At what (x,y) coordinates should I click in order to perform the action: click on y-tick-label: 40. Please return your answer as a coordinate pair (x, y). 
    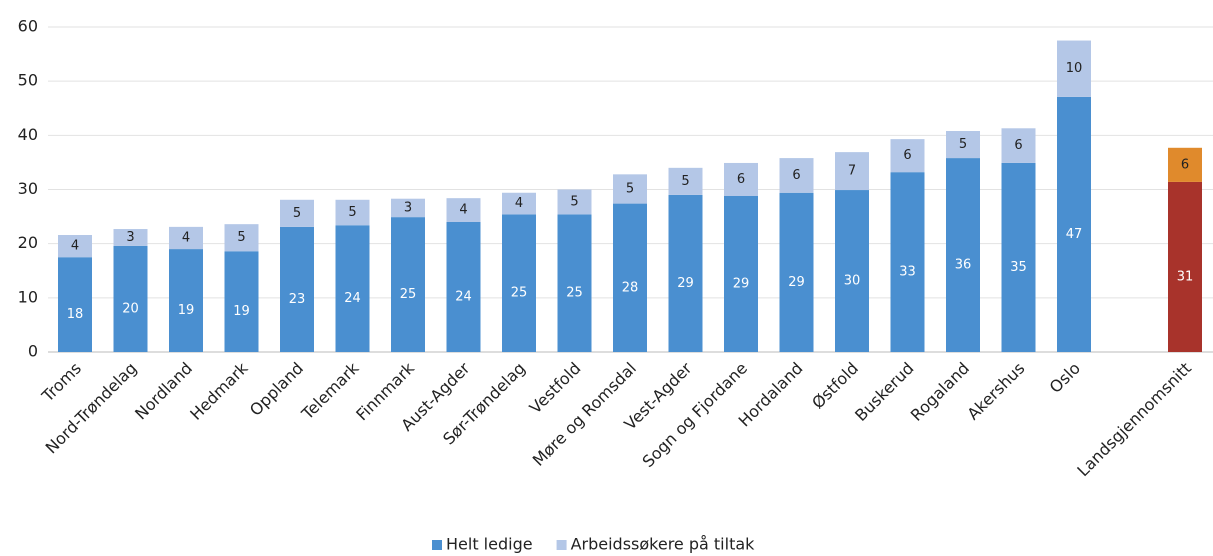
    Looking at the image, I should click on (28, 134).